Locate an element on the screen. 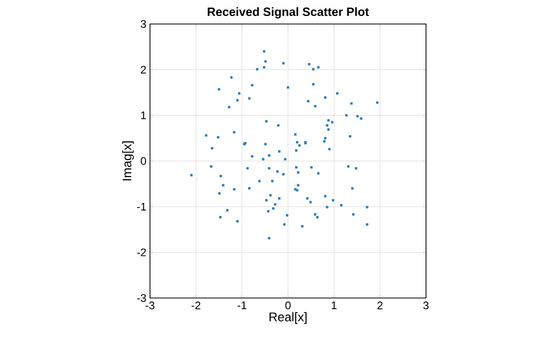  y-axis-title: Imag[x] is located at coordinates (128, 160).